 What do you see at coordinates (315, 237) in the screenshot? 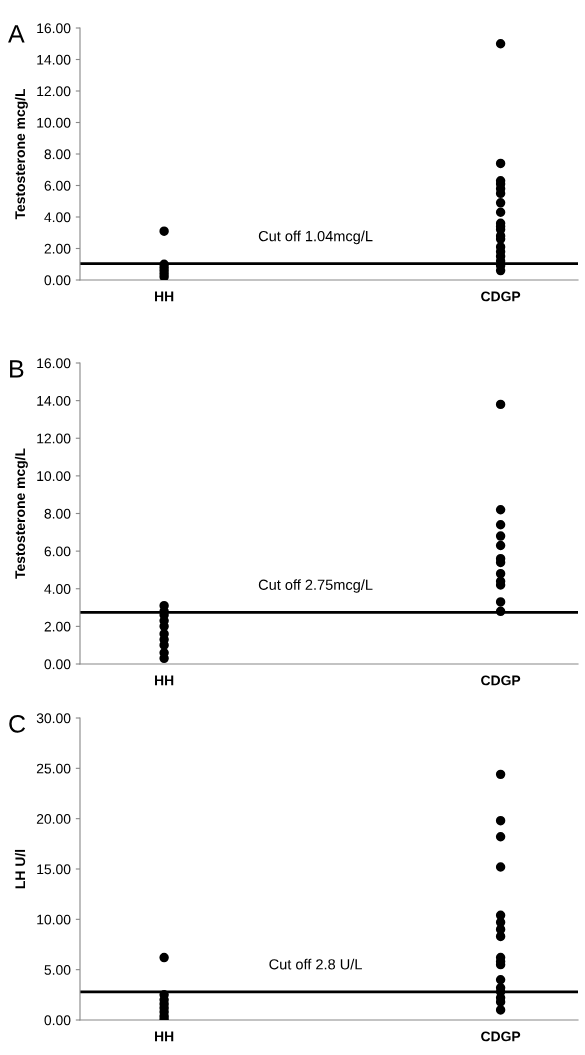
I see `ref-line-label: Cut off 1.04mcg/L` at bounding box center [315, 237].